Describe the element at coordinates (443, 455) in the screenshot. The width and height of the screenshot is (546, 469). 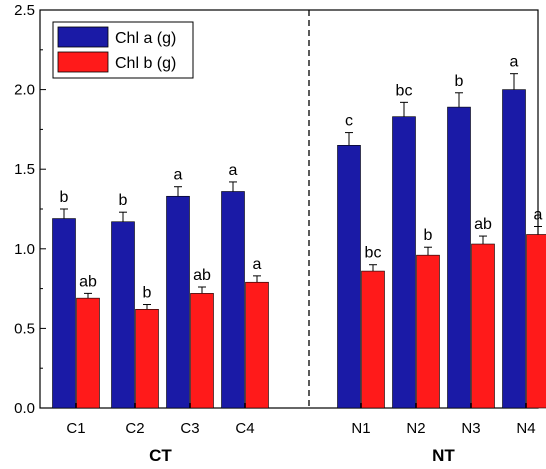
I see `group-label-nt: NT` at that location.